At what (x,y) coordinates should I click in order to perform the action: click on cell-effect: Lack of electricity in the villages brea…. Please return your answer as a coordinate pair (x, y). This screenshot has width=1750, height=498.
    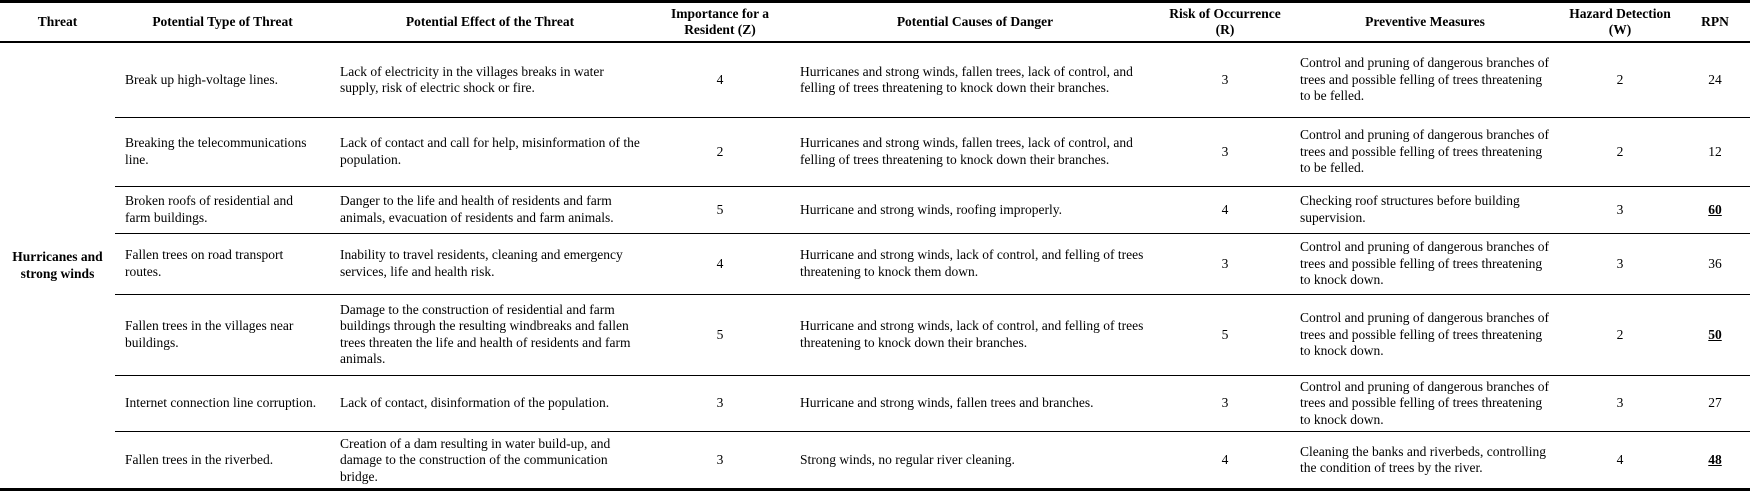
    Looking at the image, I should click on (490, 80).